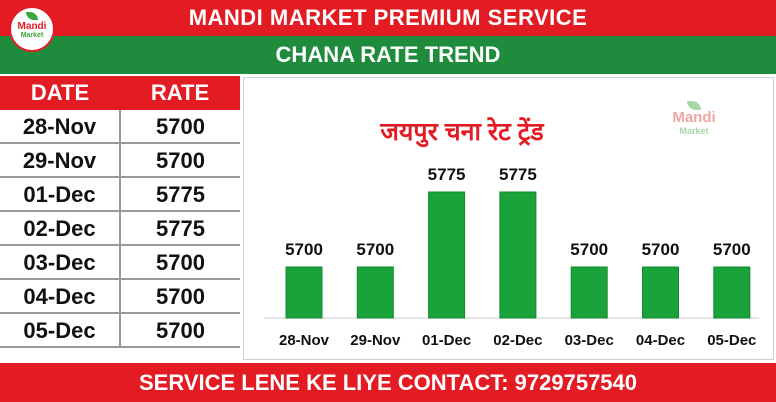 This screenshot has height=402, width=776. What do you see at coordinates (462, 132) in the screenshot?
I see `chart-title: जयपुर चना रेट ट्रेंड` at bounding box center [462, 132].